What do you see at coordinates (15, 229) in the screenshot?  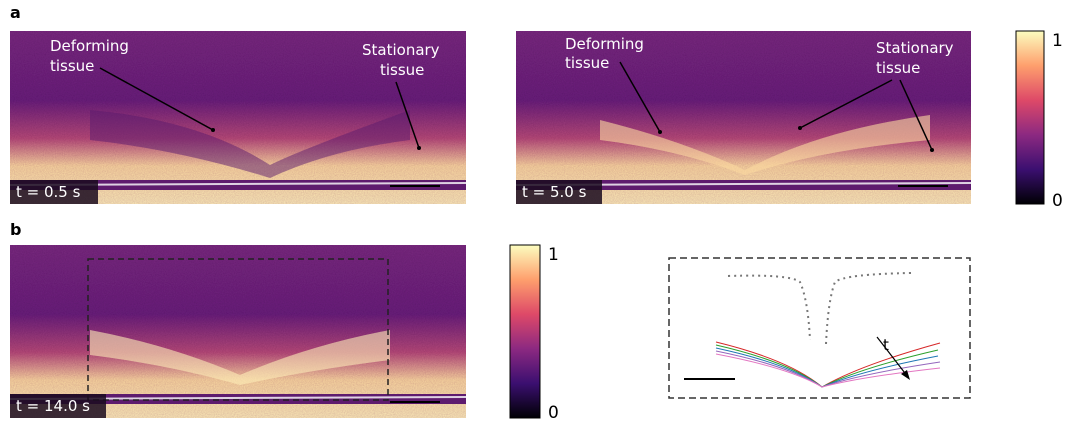 I see `panel-label: b` at bounding box center [15, 229].